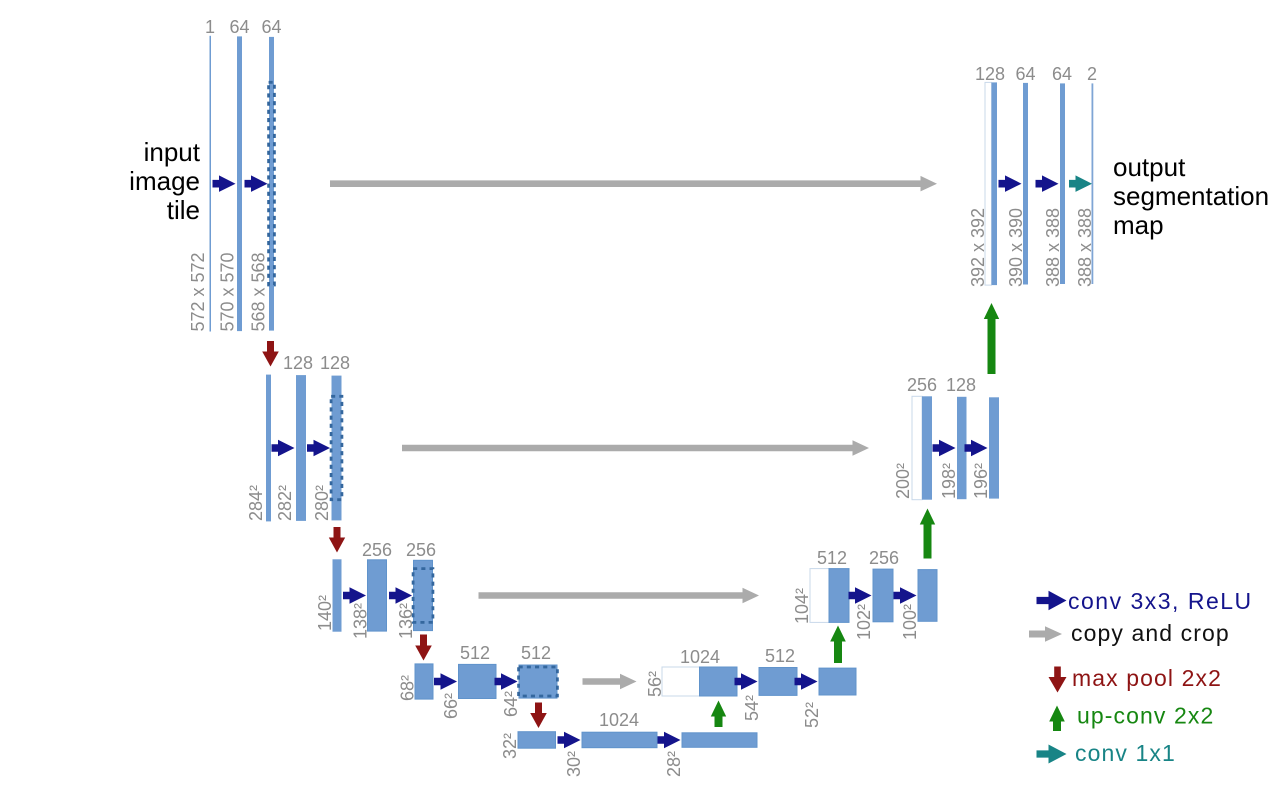 The height and width of the screenshot is (787, 1280). What do you see at coordinates (674, 764) in the screenshot?
I see `svg-text: 28²` at bounding box center [674, 764].